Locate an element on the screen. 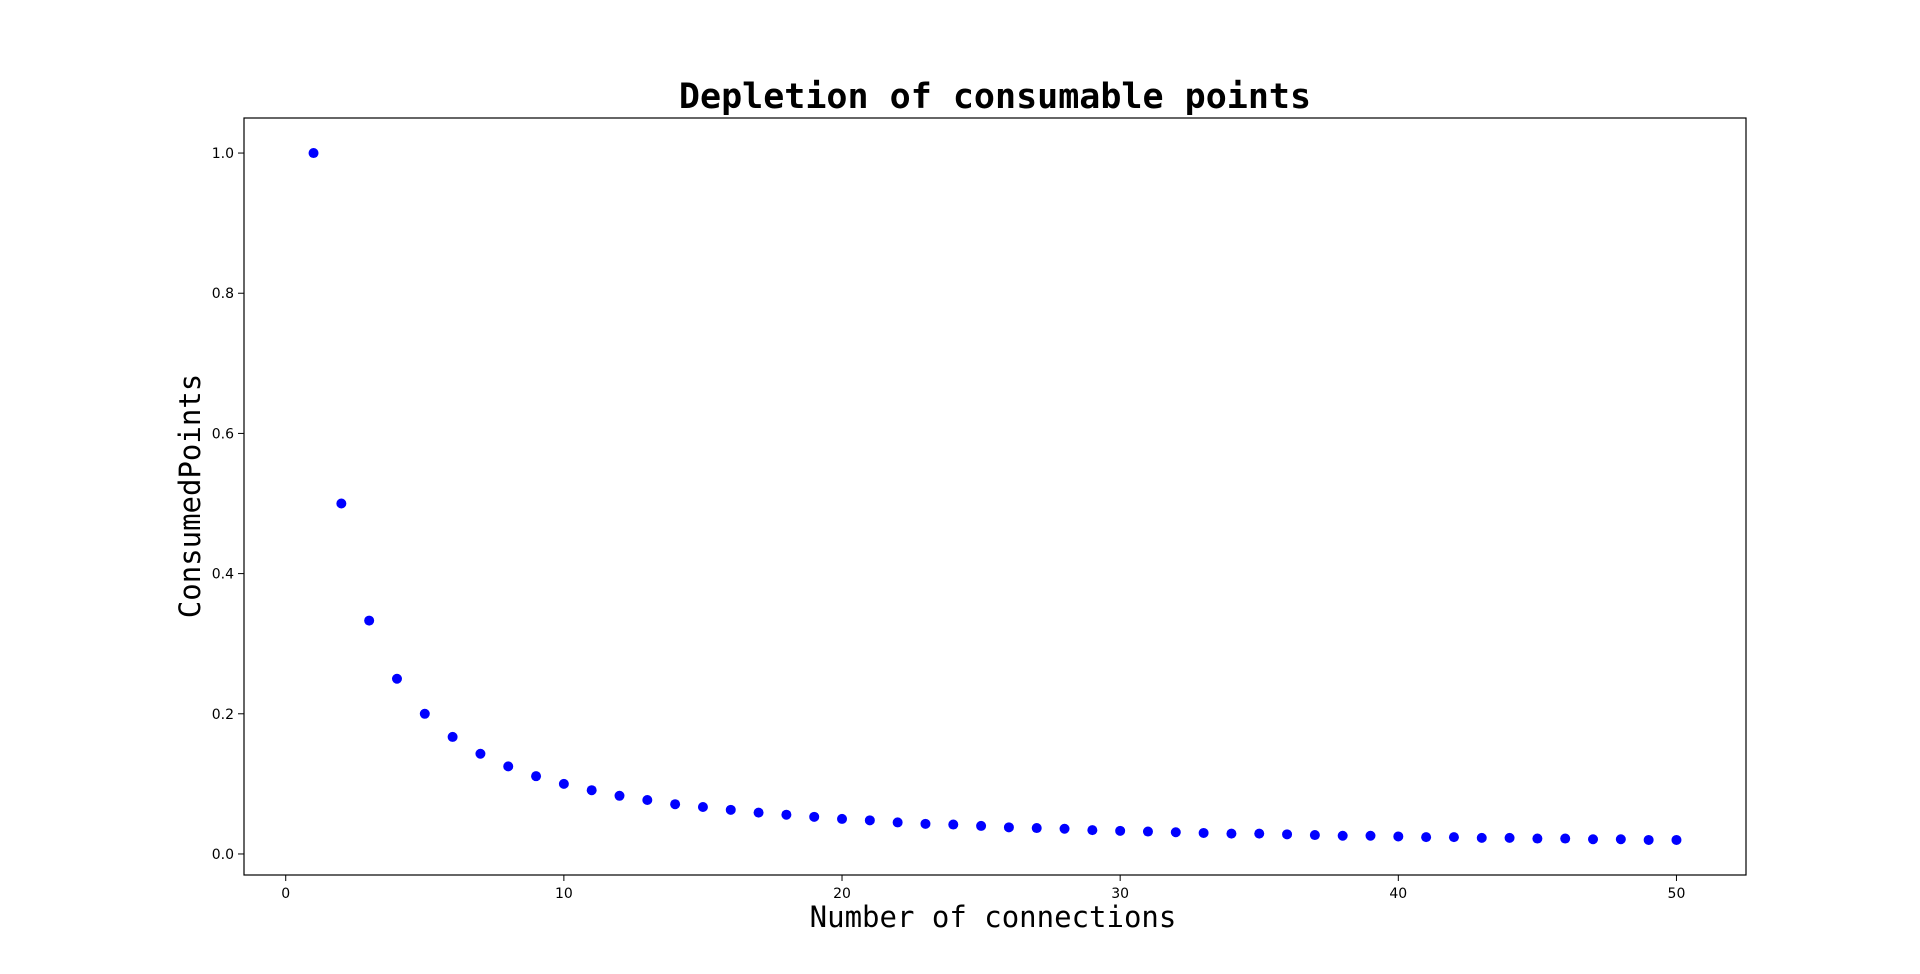  x-tick-label: 50 is located at coordinates (1677, 894).